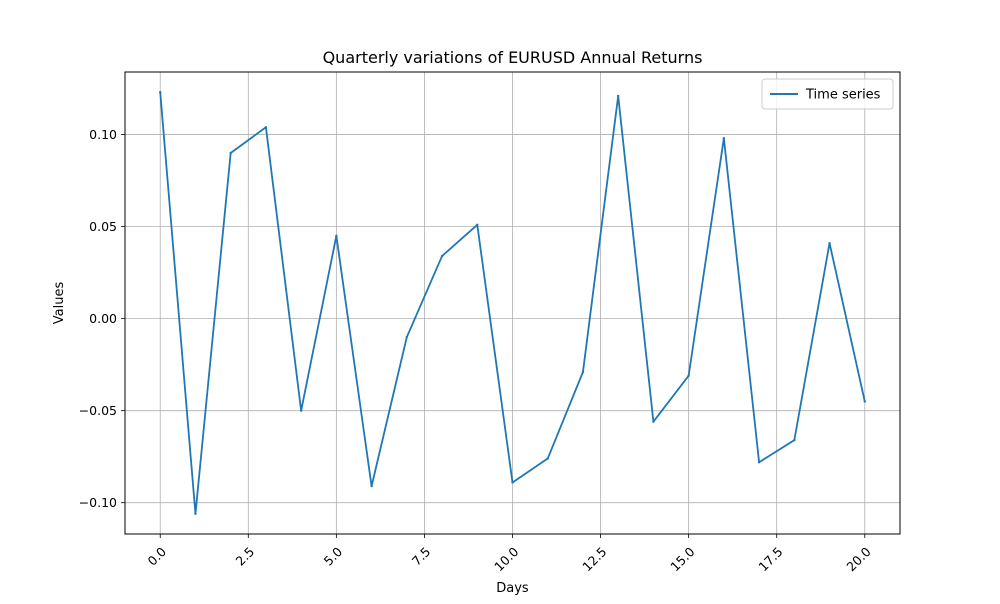  I want to click on y-tick-label: −0.10, so click(98, 502).